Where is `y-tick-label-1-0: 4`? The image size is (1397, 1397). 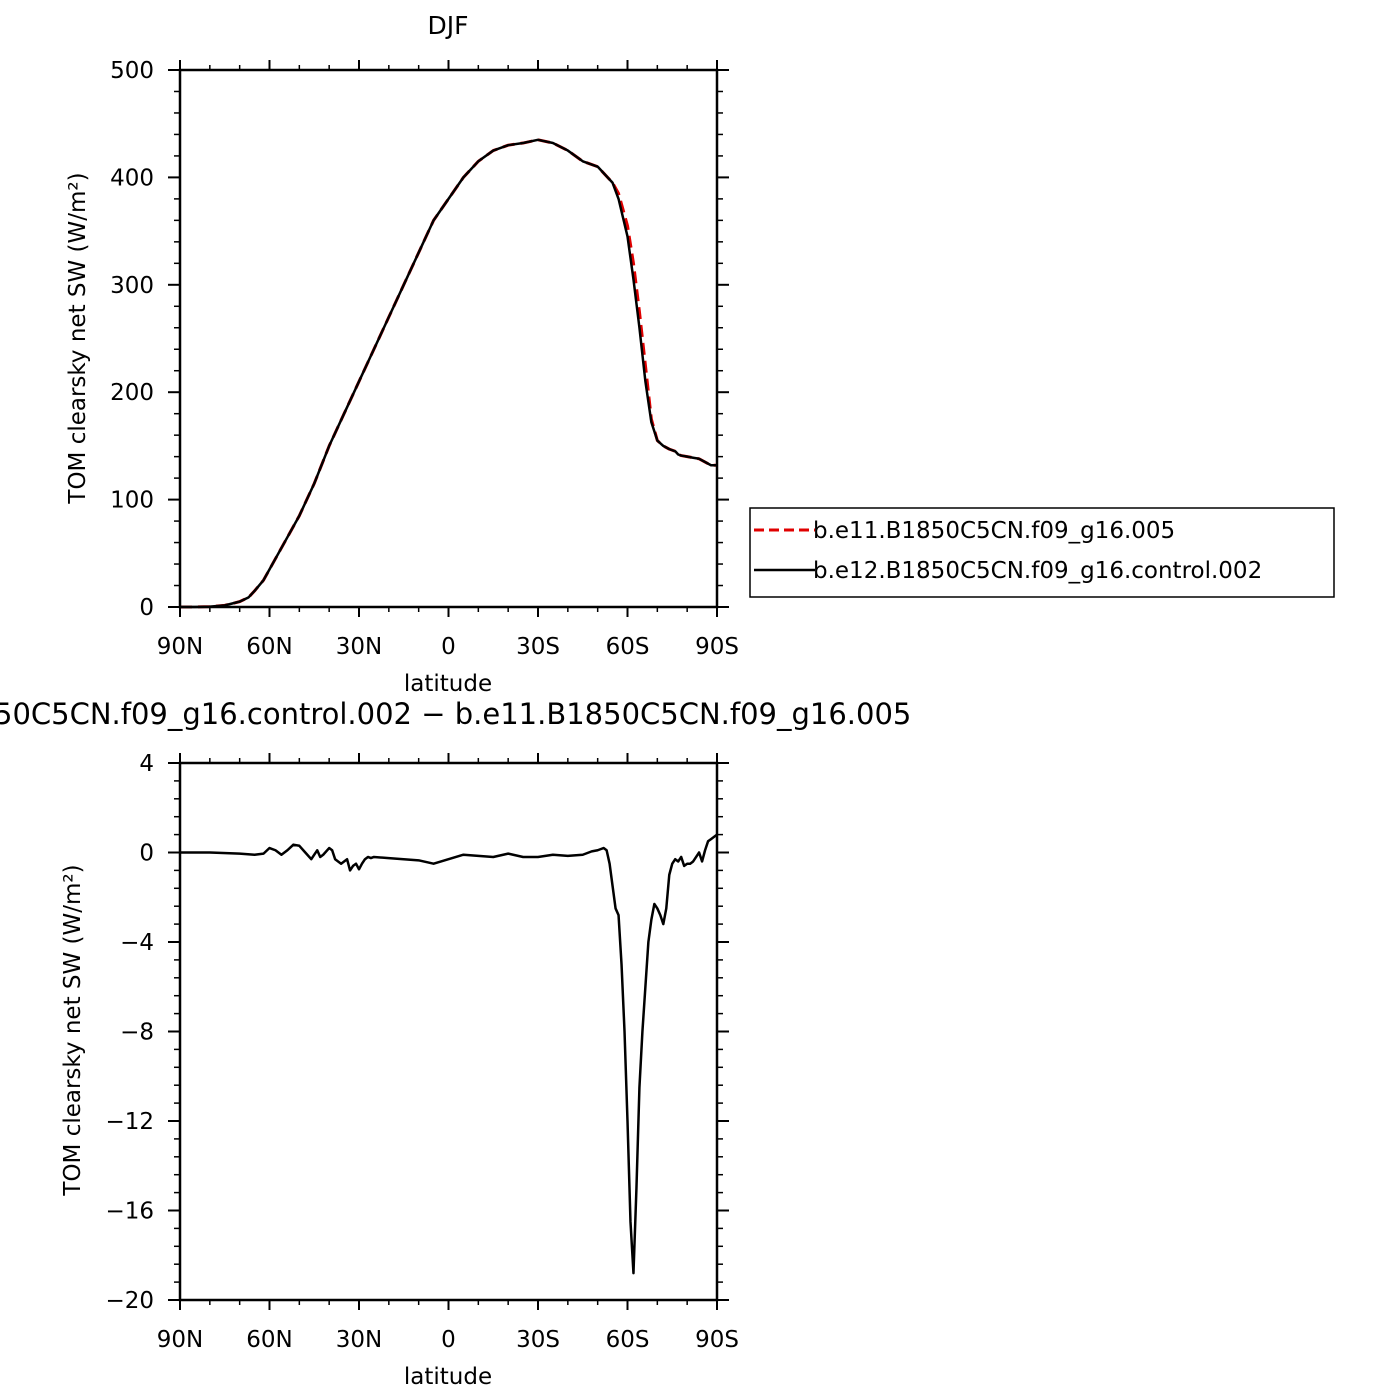
y-tick-label-1-0: 4 is located at coordinates (146, 764).